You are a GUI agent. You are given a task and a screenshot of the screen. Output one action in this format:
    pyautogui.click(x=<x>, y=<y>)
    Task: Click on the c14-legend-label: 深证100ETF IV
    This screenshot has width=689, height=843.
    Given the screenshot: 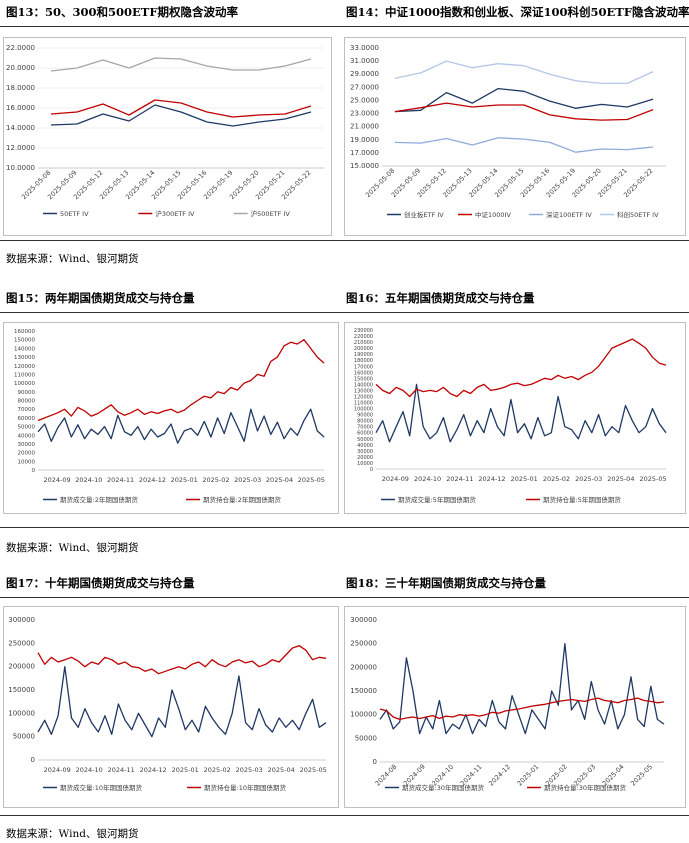 What is the action you would take?
    pyautogui.click(x=569, y=214)
    